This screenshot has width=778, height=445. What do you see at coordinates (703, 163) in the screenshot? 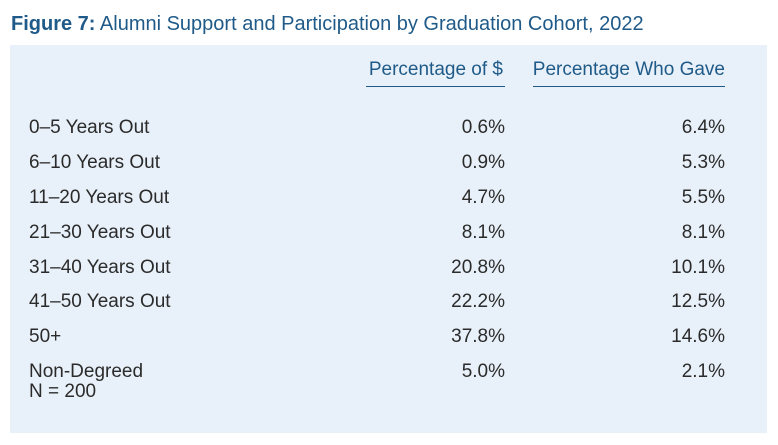
I see `percentage-who-gave-value: 5.3%` at bounding box center [703, 163].